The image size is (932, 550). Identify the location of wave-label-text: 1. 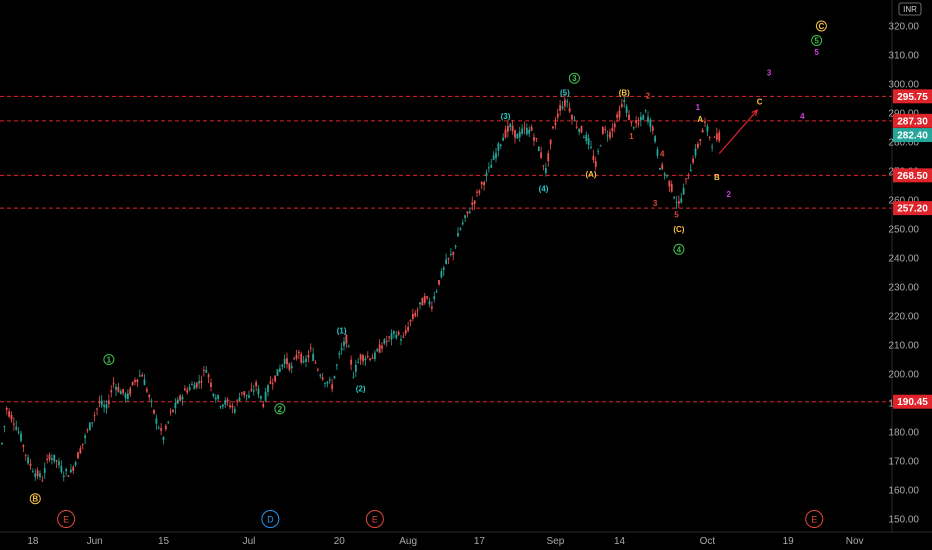
(631, 136).